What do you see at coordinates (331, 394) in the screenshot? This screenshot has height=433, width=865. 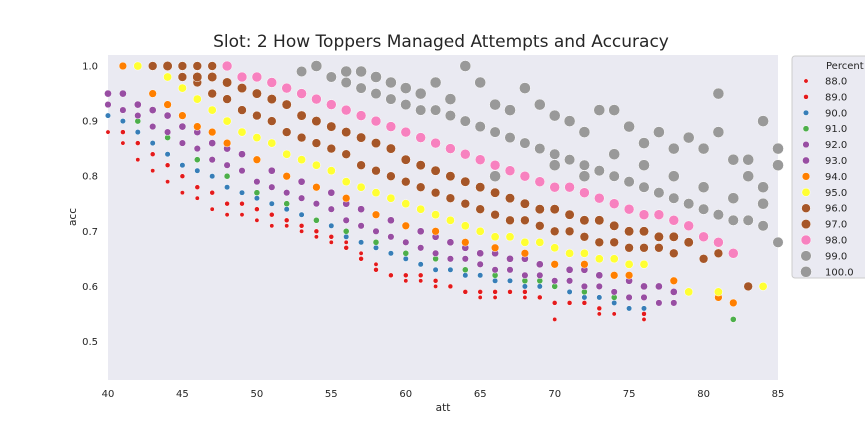 I see `x-tick-label: 55` at bounding box center [331, 394].